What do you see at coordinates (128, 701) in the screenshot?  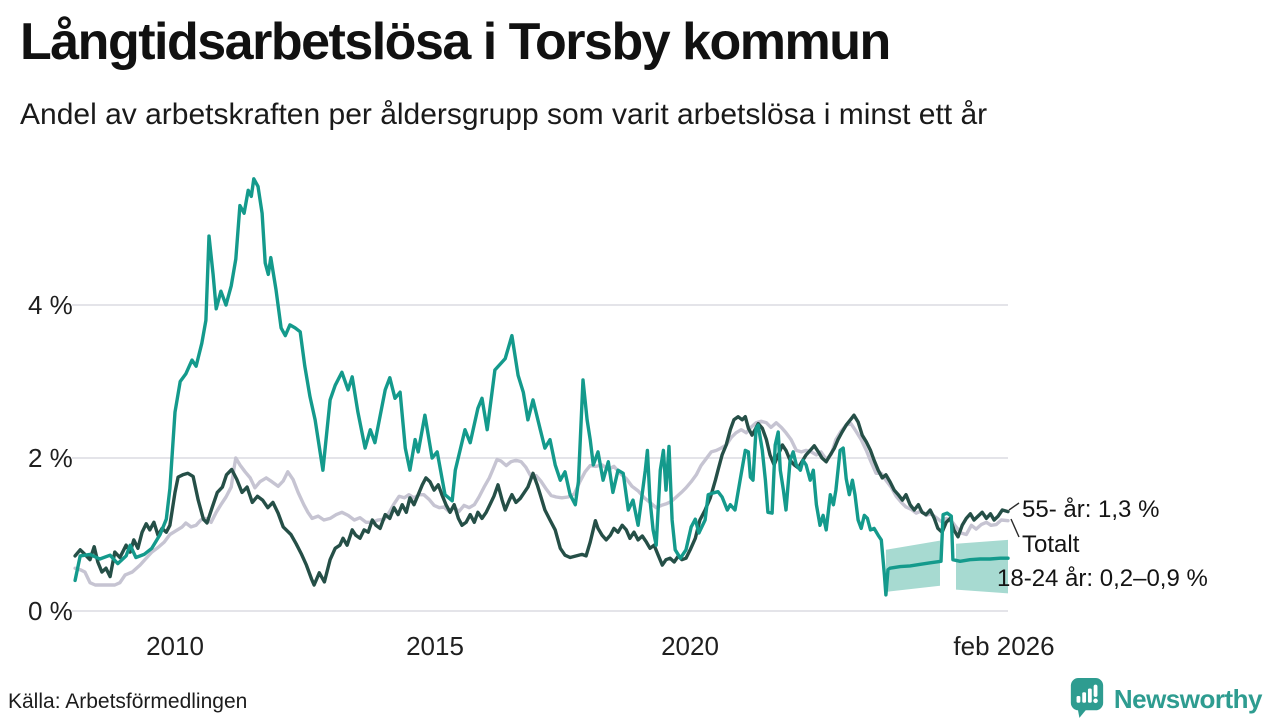 I see `source-note: Källa: Arbetsförmedlingen` at bounding box center [128, 701].